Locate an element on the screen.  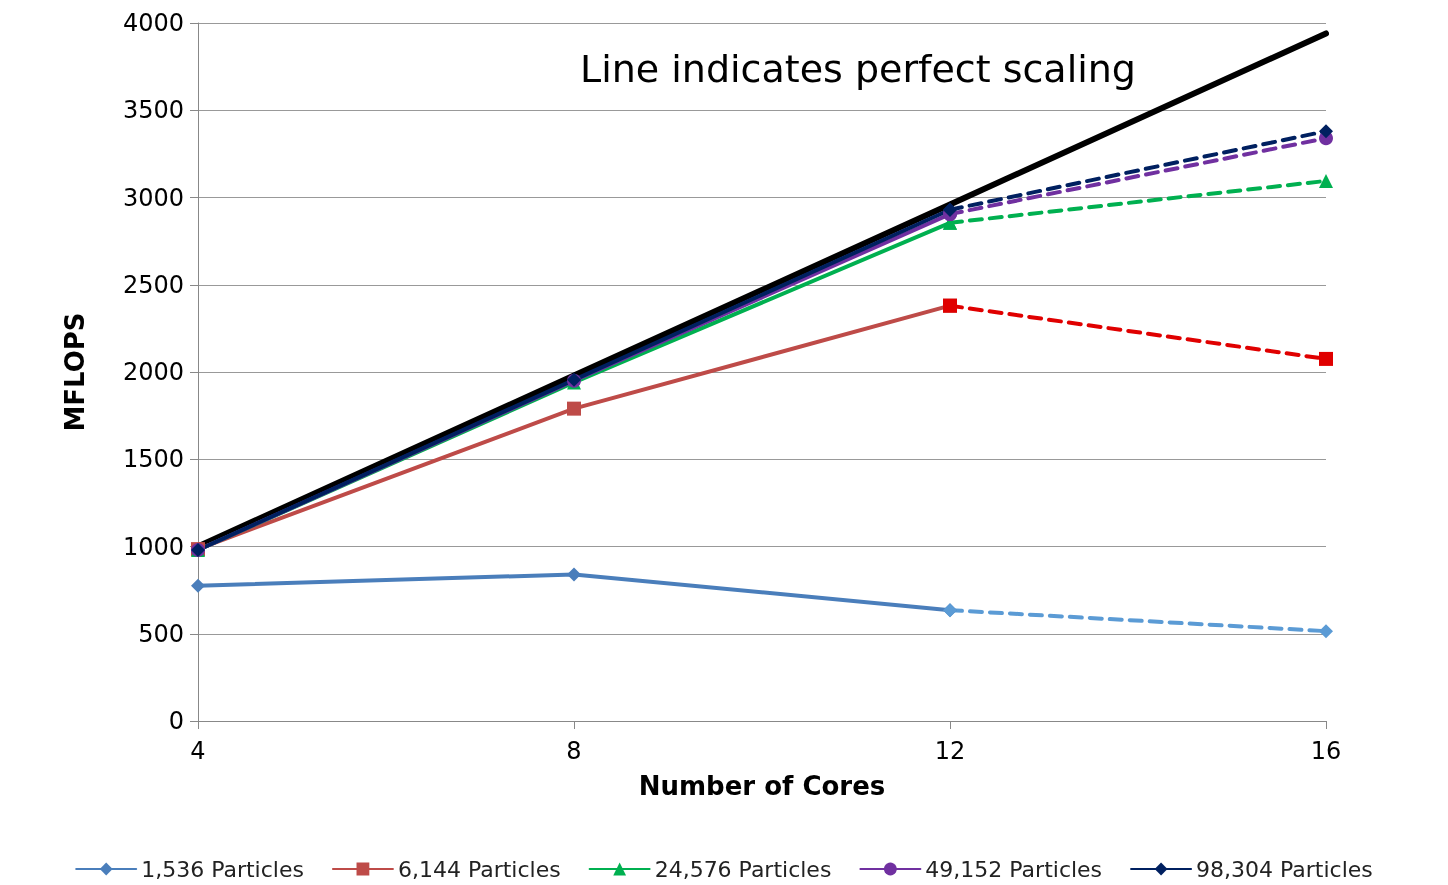
annotation: Line indicates perfect scaling is located at coordinates (858, 69).